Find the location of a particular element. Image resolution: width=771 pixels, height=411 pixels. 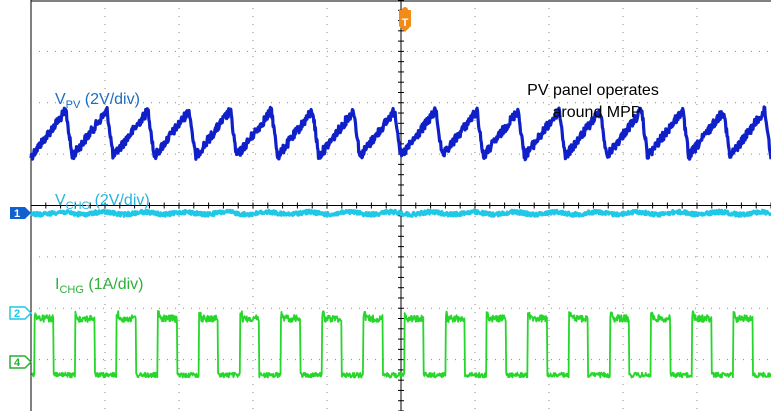

channel-1-marker-label: 1 is located at coordinates (17, 214).